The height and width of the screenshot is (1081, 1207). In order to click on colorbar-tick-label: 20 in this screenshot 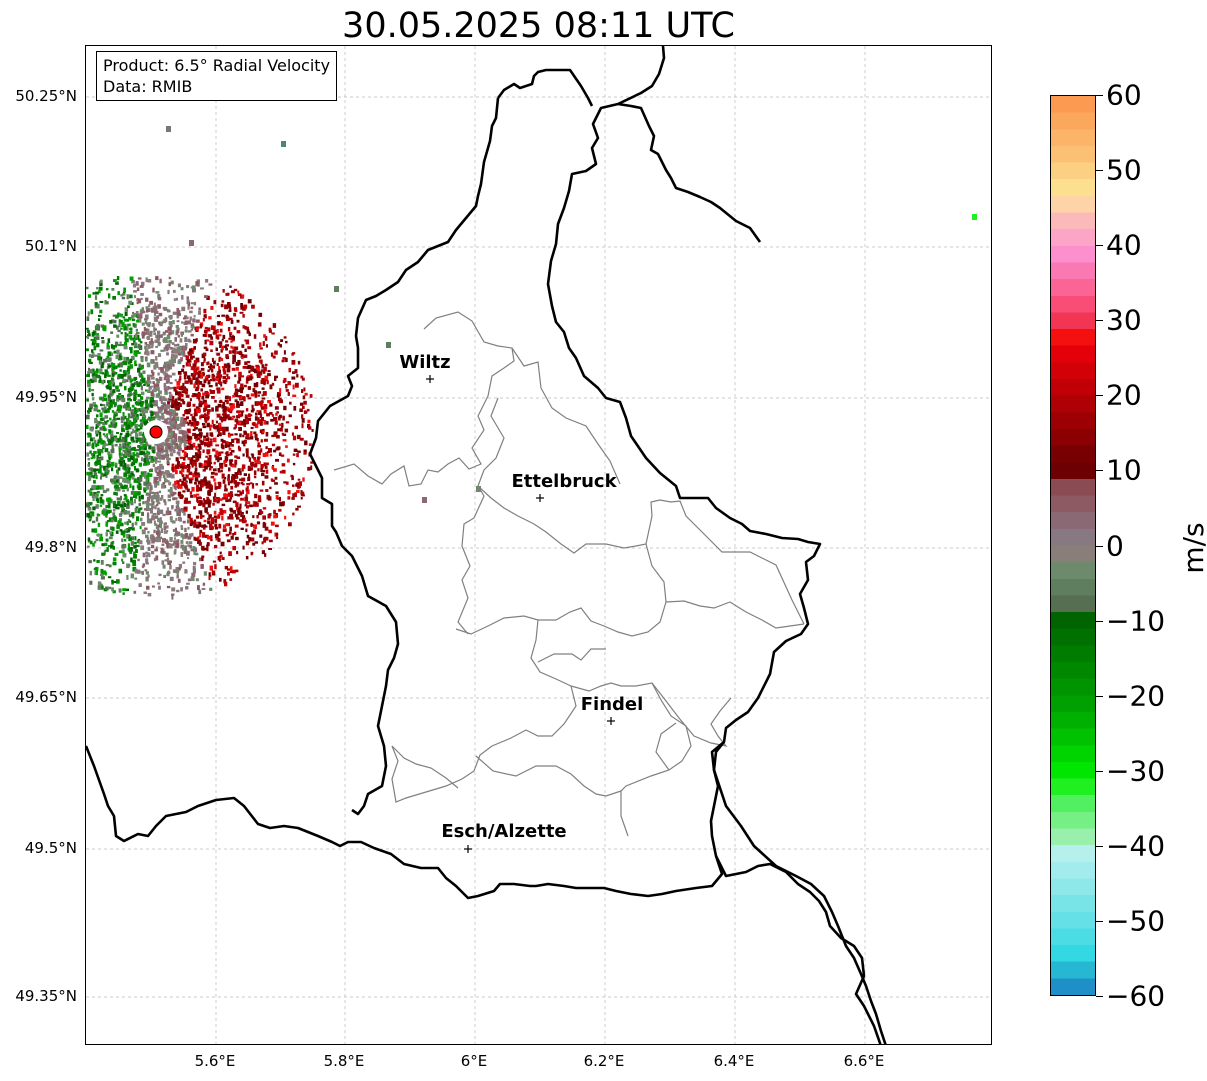, I will do `click(1124, 395)`.